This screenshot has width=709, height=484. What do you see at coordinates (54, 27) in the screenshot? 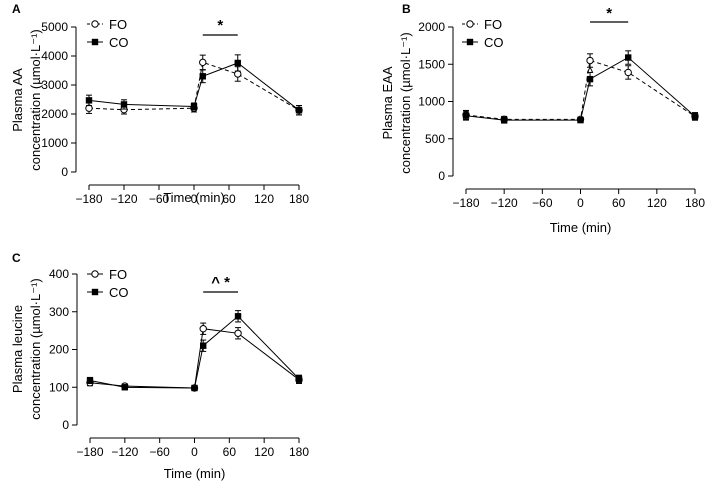
I see `y-tick-label: 5000` at bounding box center [54, 27].